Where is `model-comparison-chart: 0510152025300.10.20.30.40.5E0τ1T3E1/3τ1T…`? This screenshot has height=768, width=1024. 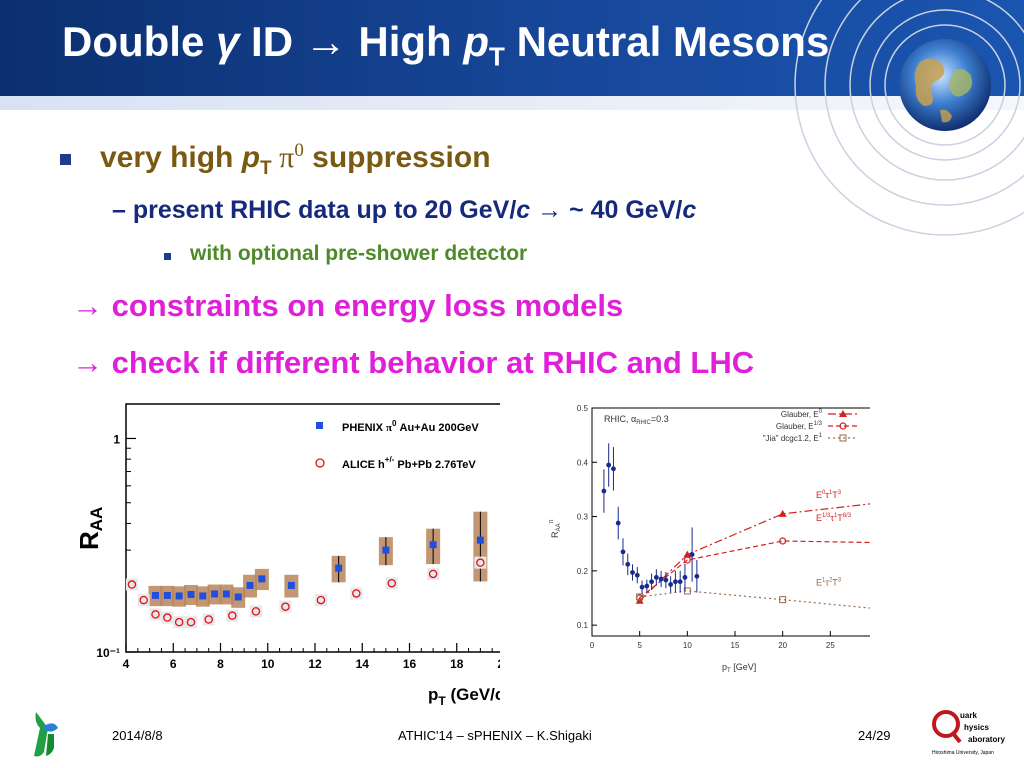
model-comparison-chart: 0510152025300.10.20.30.40.5E0τ1T3E1/3τ1T… is located at coordinates (709, 539).